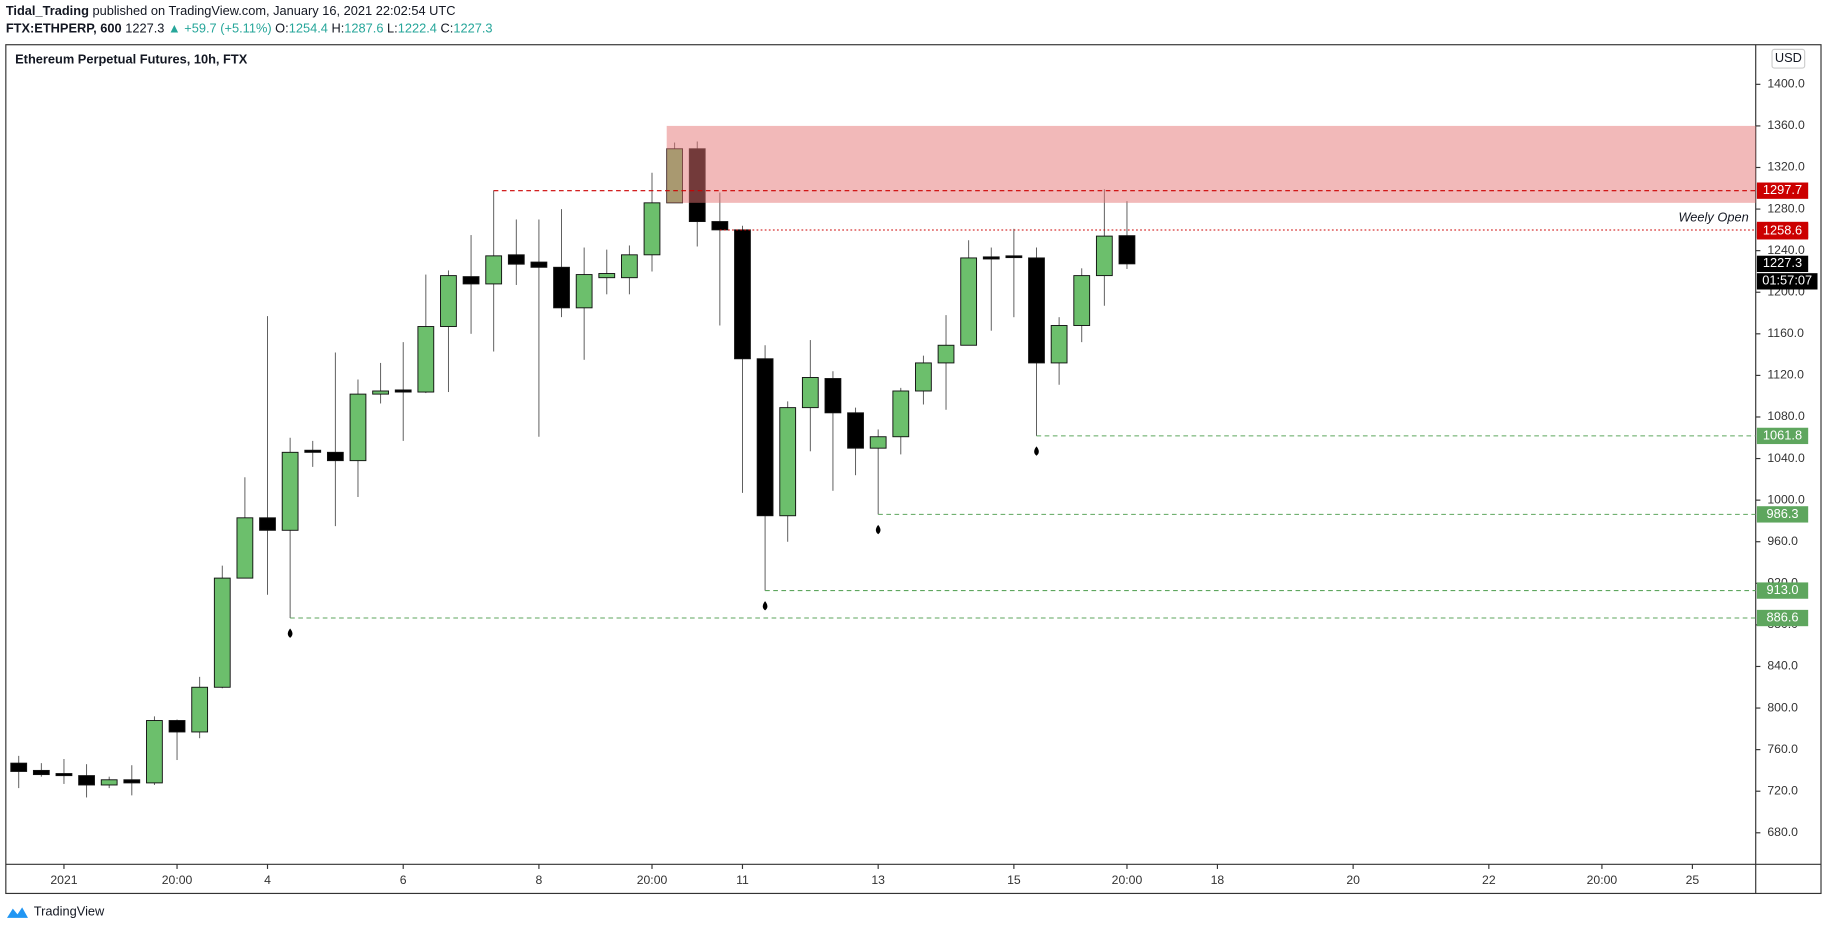 The image size is (1828, 930). I want to click on y-tick-label: 1400.0, so click(1786, 84).